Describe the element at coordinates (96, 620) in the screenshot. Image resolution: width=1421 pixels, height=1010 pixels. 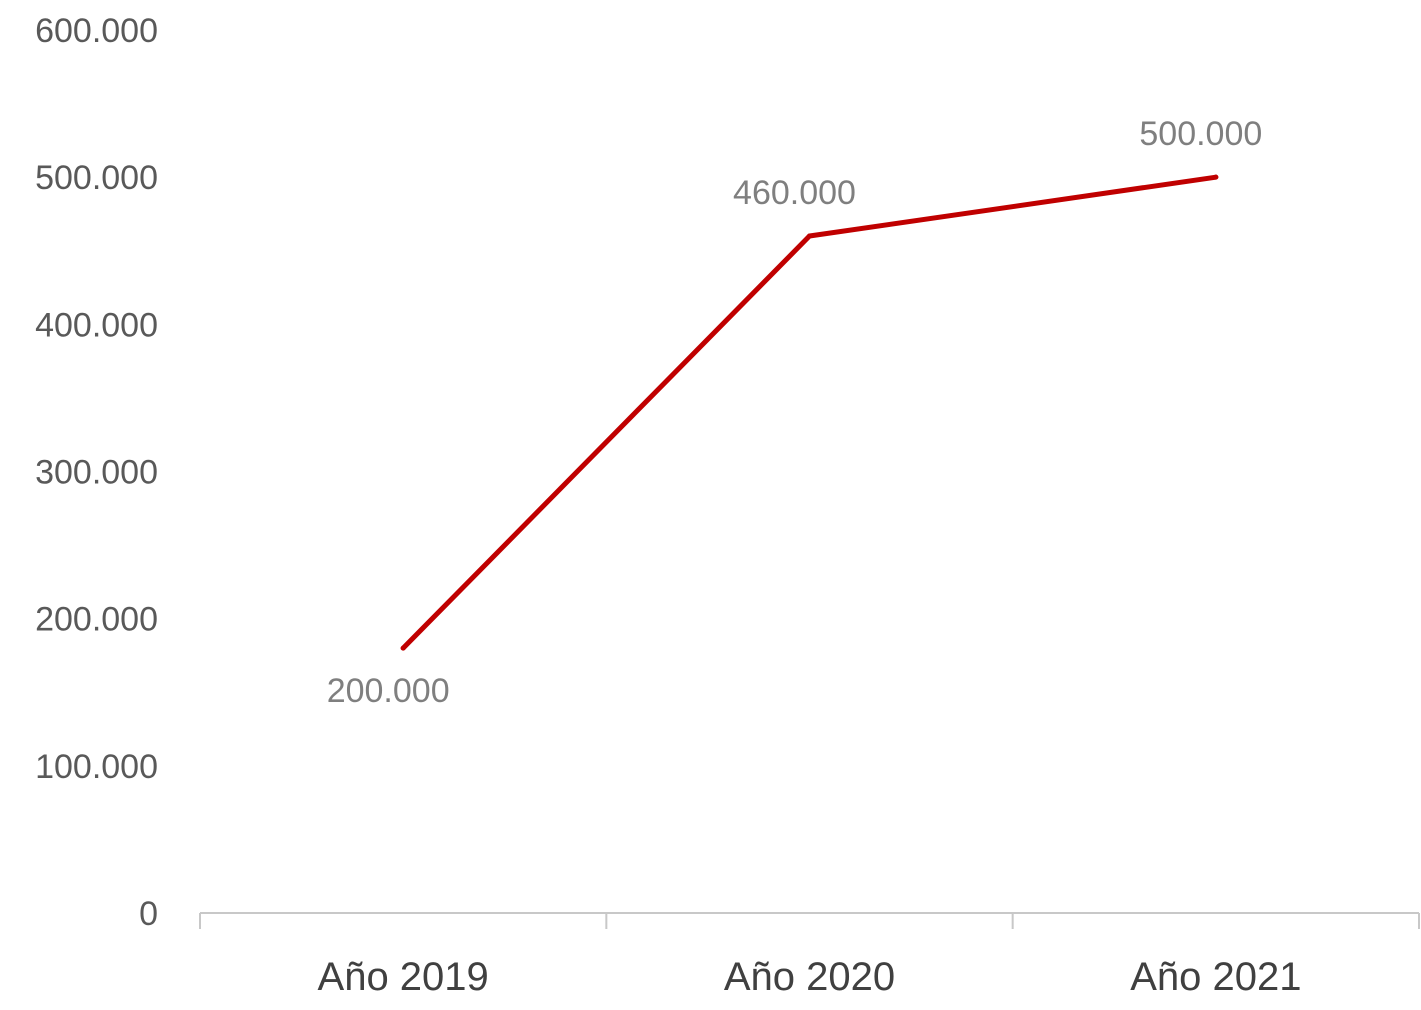
I see `y-tick-label: 200.000` at that location.